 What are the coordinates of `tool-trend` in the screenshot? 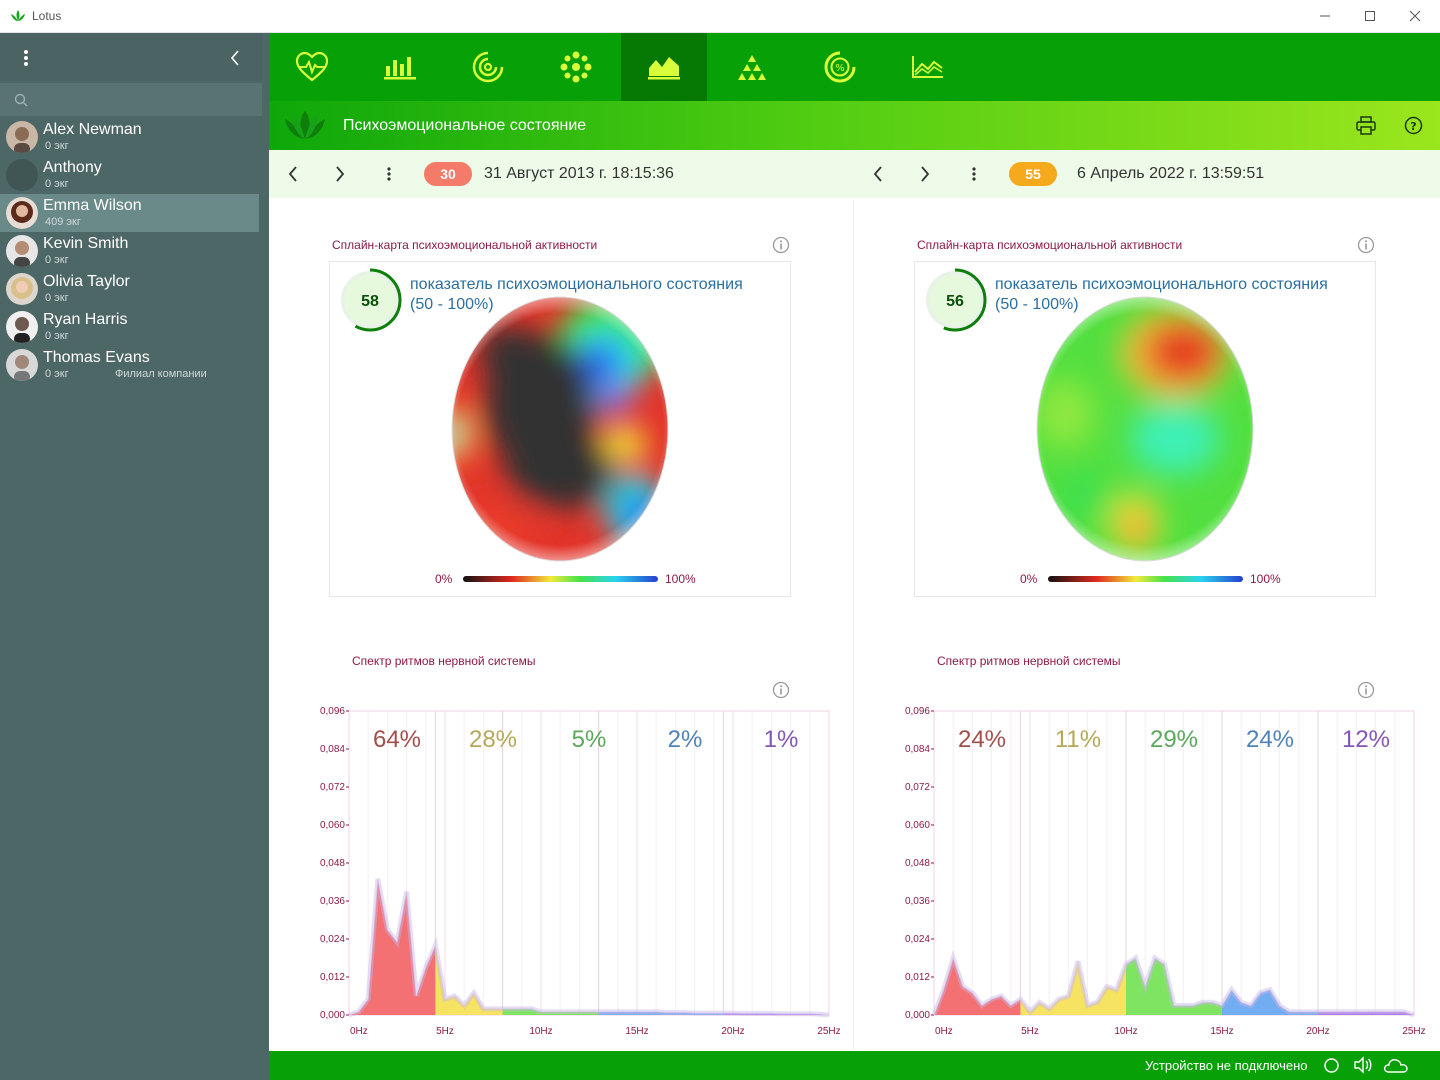 It's located at (928, 67).